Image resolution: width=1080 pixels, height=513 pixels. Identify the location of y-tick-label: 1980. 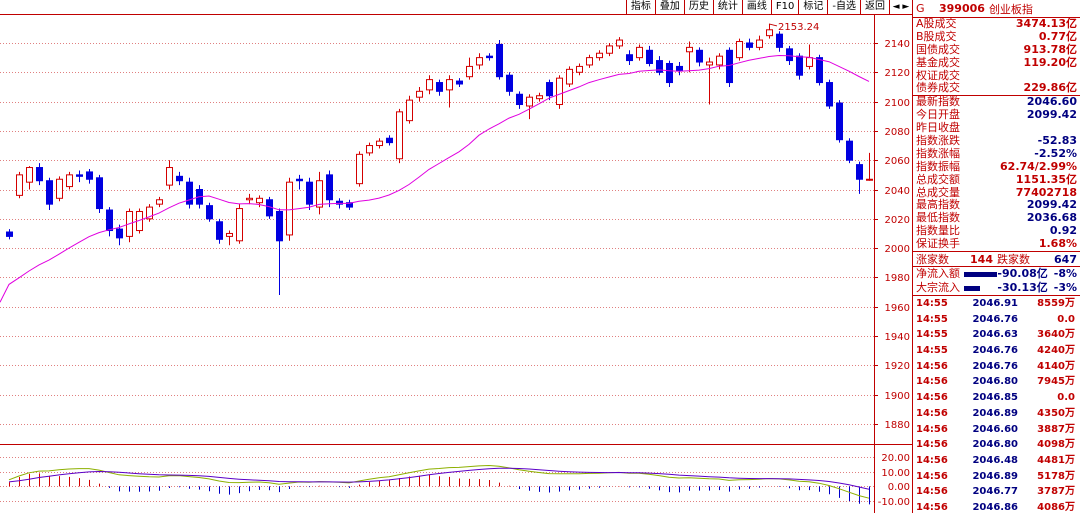
(897, 278).